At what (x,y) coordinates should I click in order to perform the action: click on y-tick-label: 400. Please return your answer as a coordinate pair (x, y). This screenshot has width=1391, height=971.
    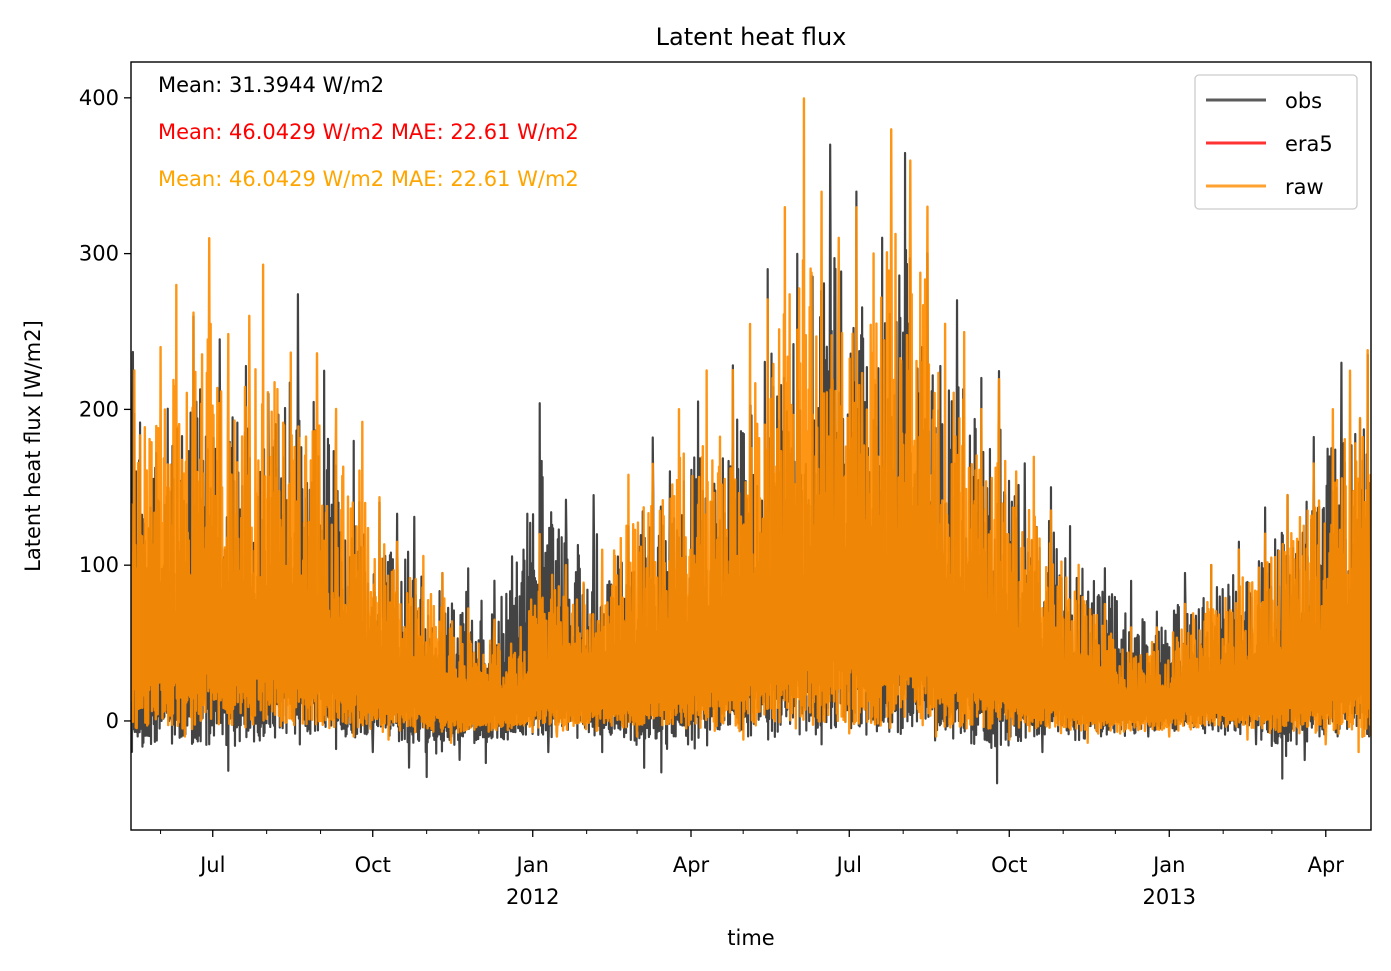
    Looking at the image, I should click on (99, 98).